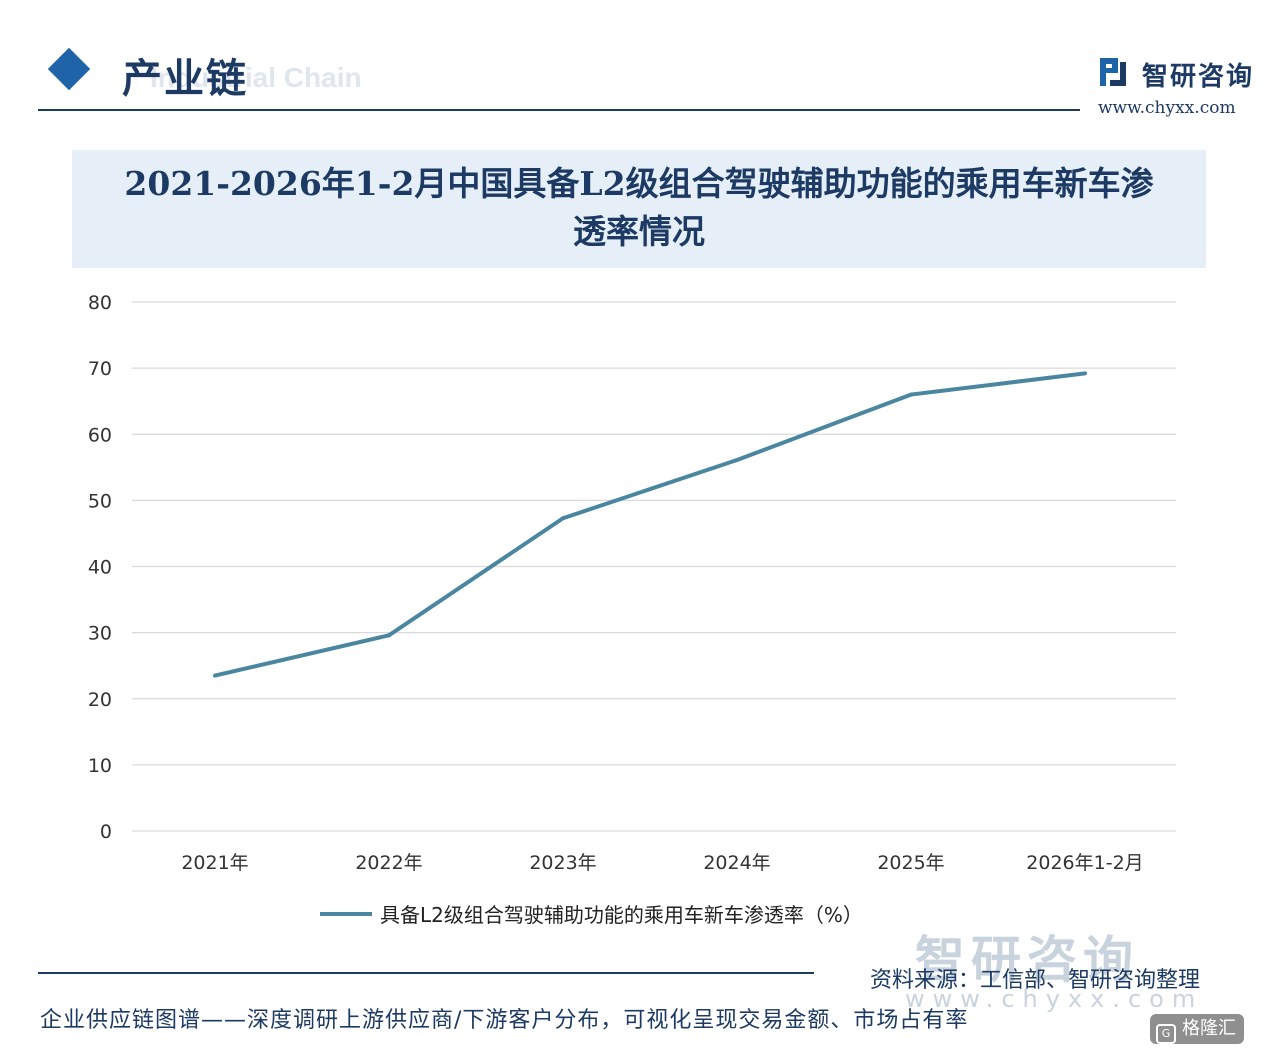 This screenshot has height=1053, width=1267. I want to click on diamond-icon, so click(69, 69).